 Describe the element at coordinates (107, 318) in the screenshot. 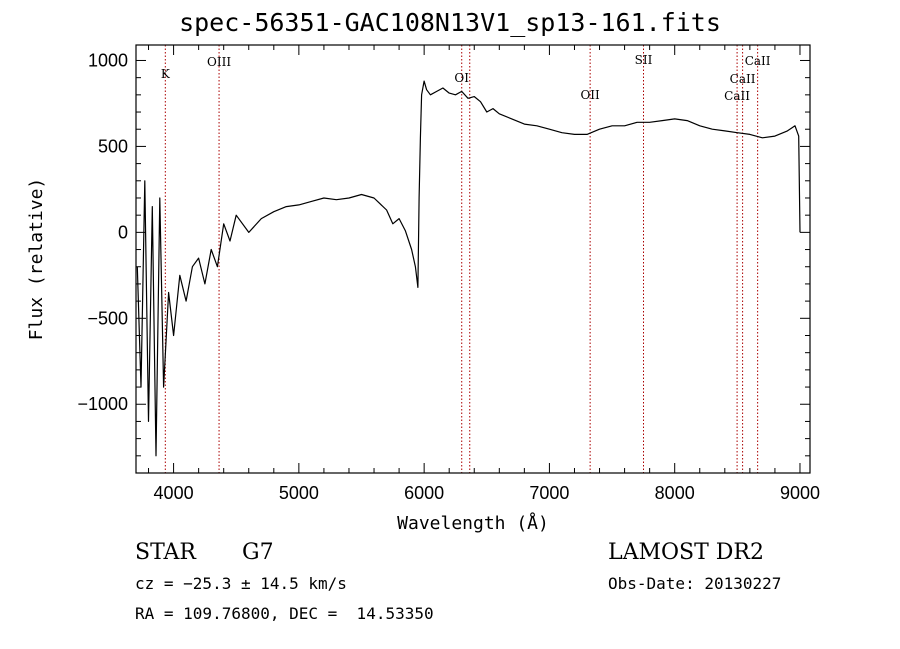

I see `y-tick-label: −500` at that location.